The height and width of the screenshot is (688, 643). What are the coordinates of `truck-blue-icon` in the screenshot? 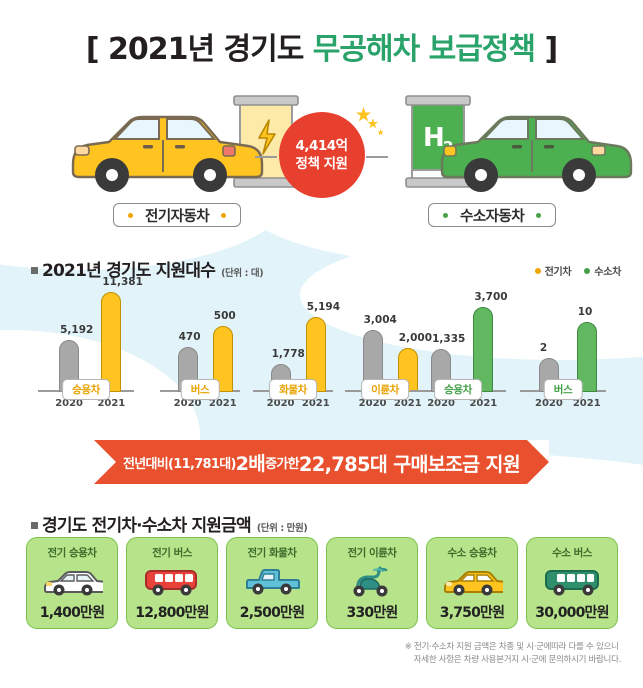 It's located at (272, 581).